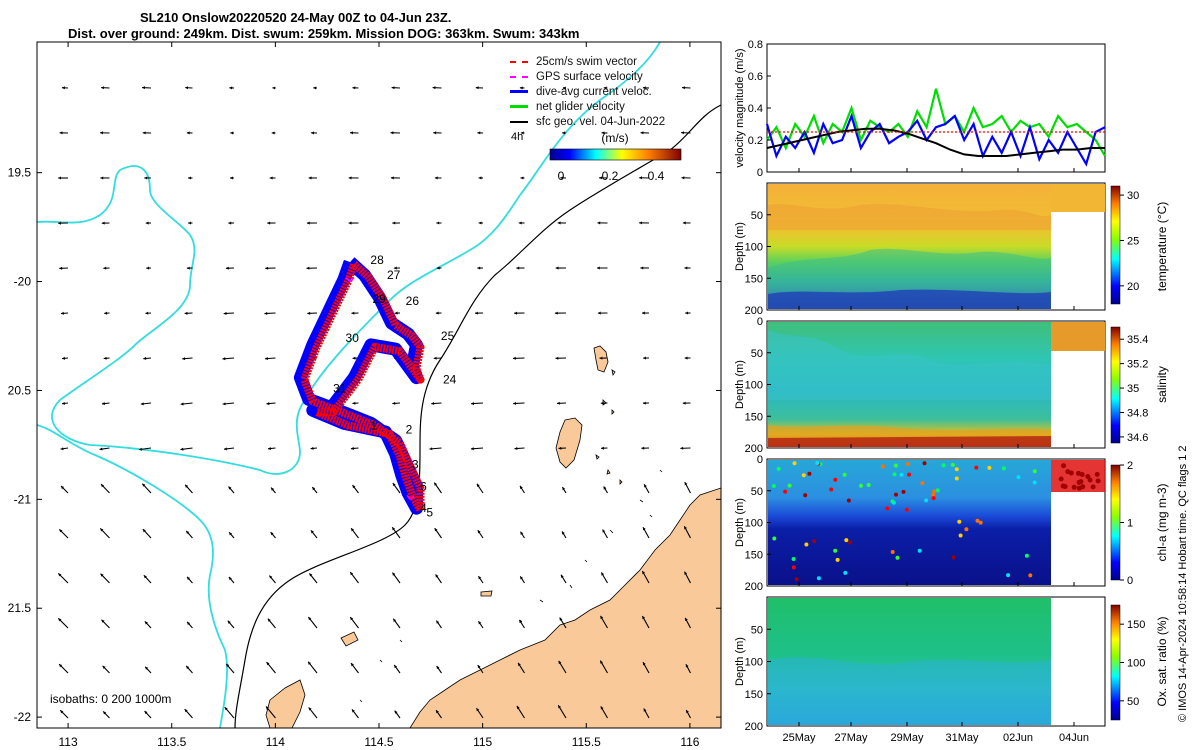  Describe the element at coordinates (740, 246) in the screenshot. I see `depth-axis-label: Depth (m)` at that location.